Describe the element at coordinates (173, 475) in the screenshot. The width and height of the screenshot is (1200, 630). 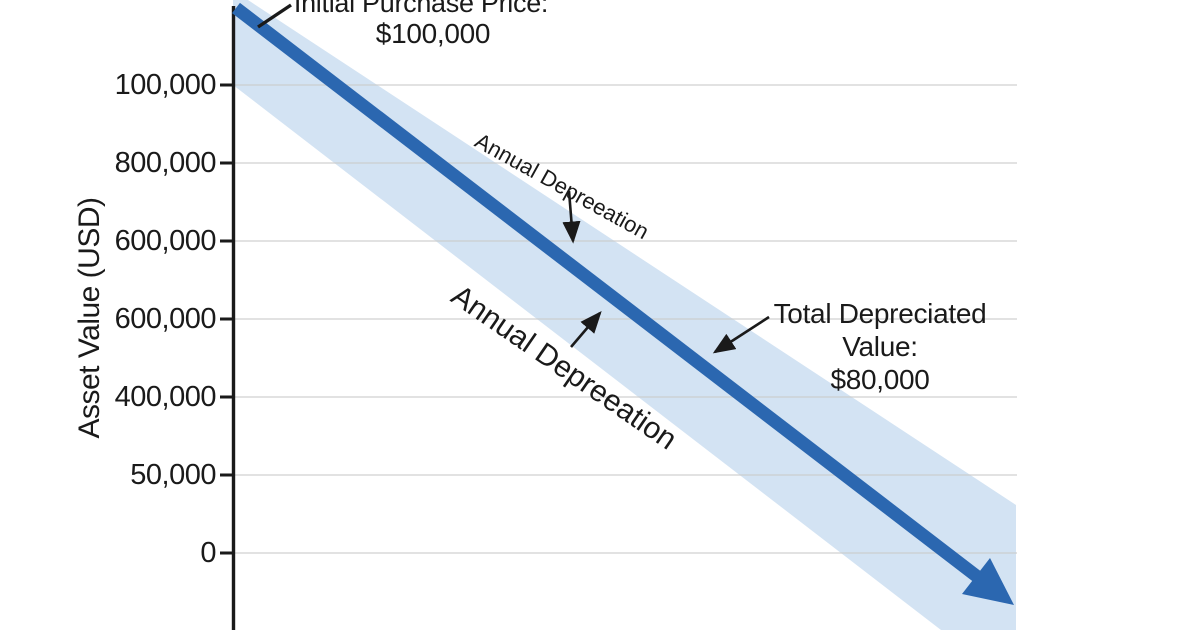
I see `y-tick-label: 50,000` at that location.